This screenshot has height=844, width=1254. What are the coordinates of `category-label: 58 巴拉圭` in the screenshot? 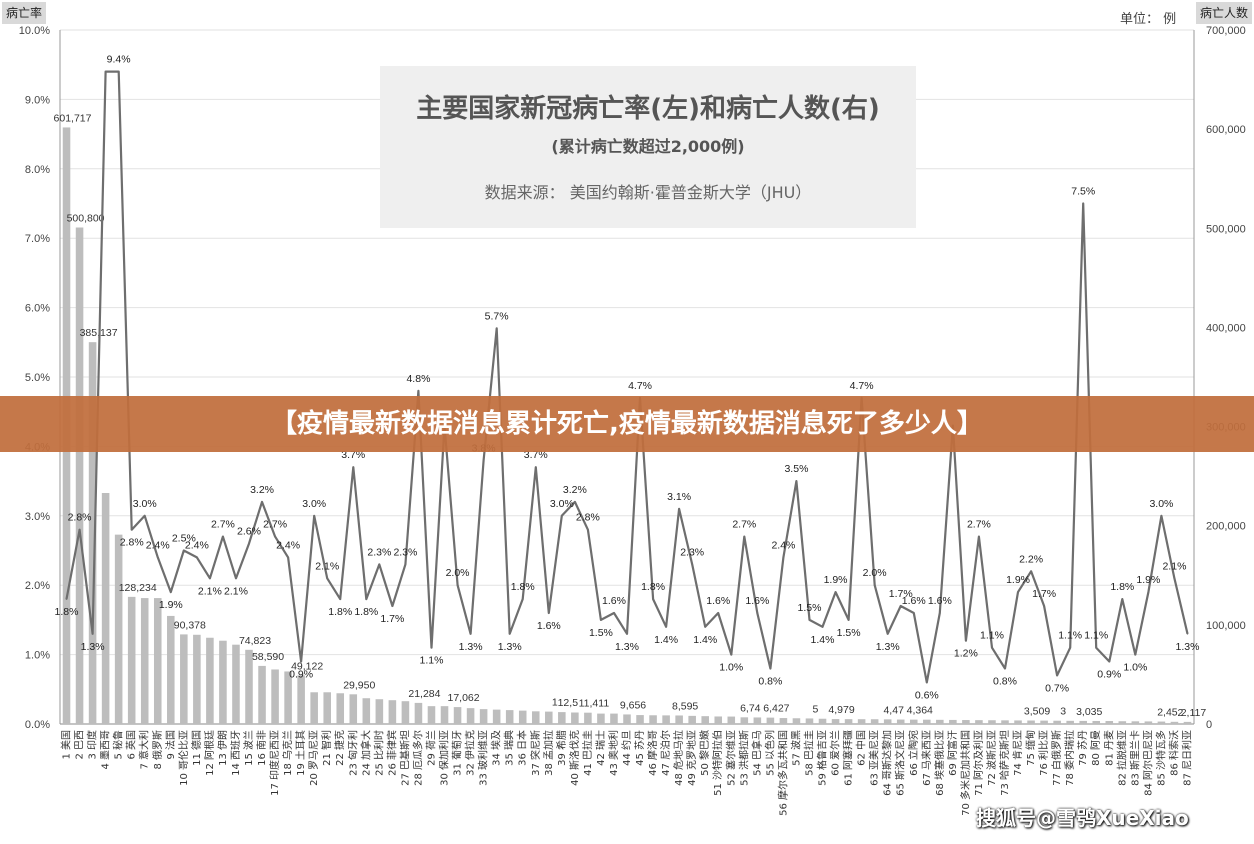 It's located at (808, 753).